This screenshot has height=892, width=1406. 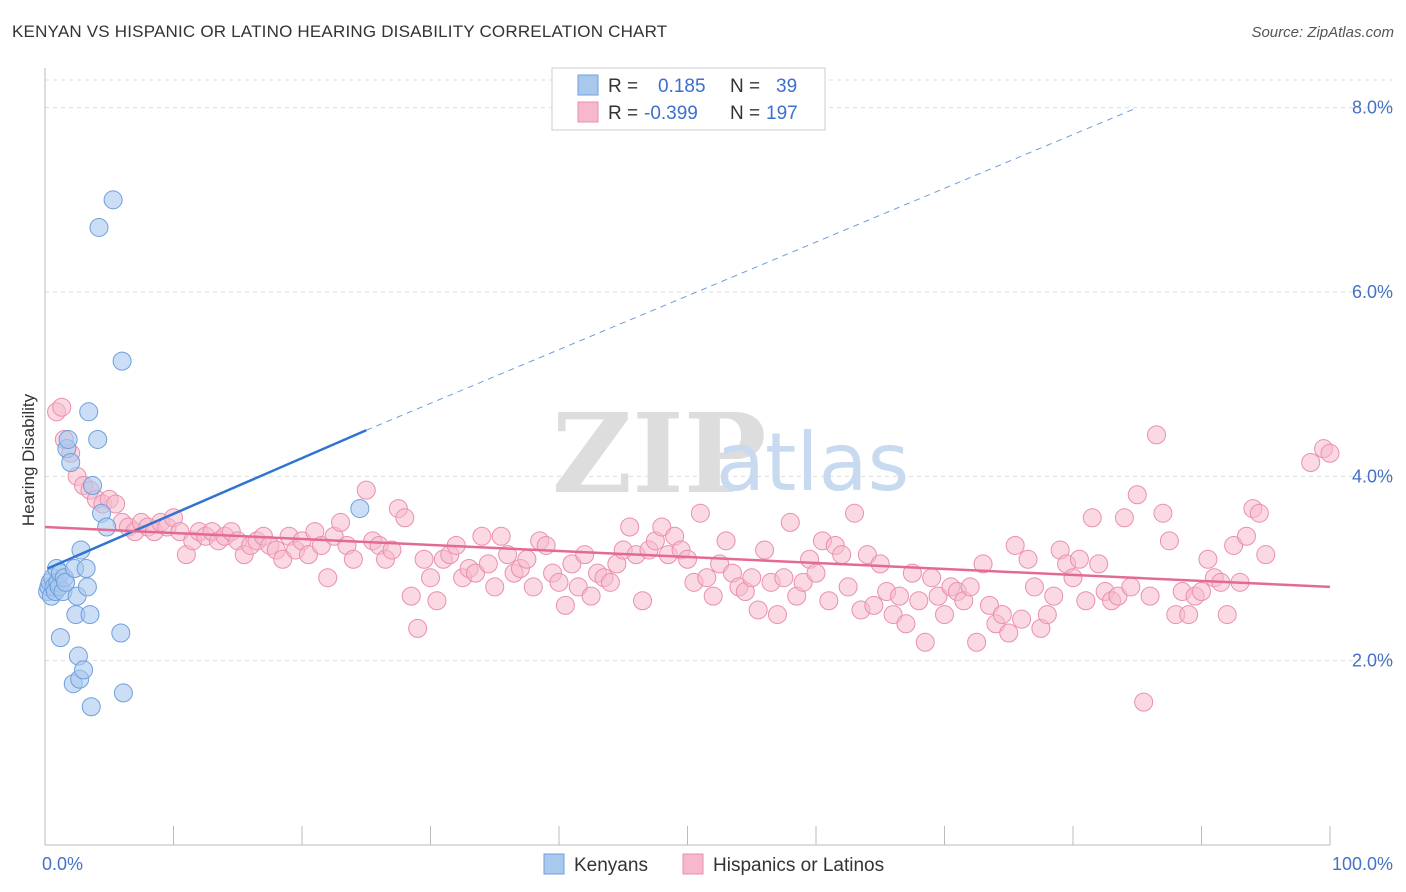 What do you see at coordinates (623, 113) in the screenshot?
I see `legend-r-label-2: R =` at bounding box center [623, 113].